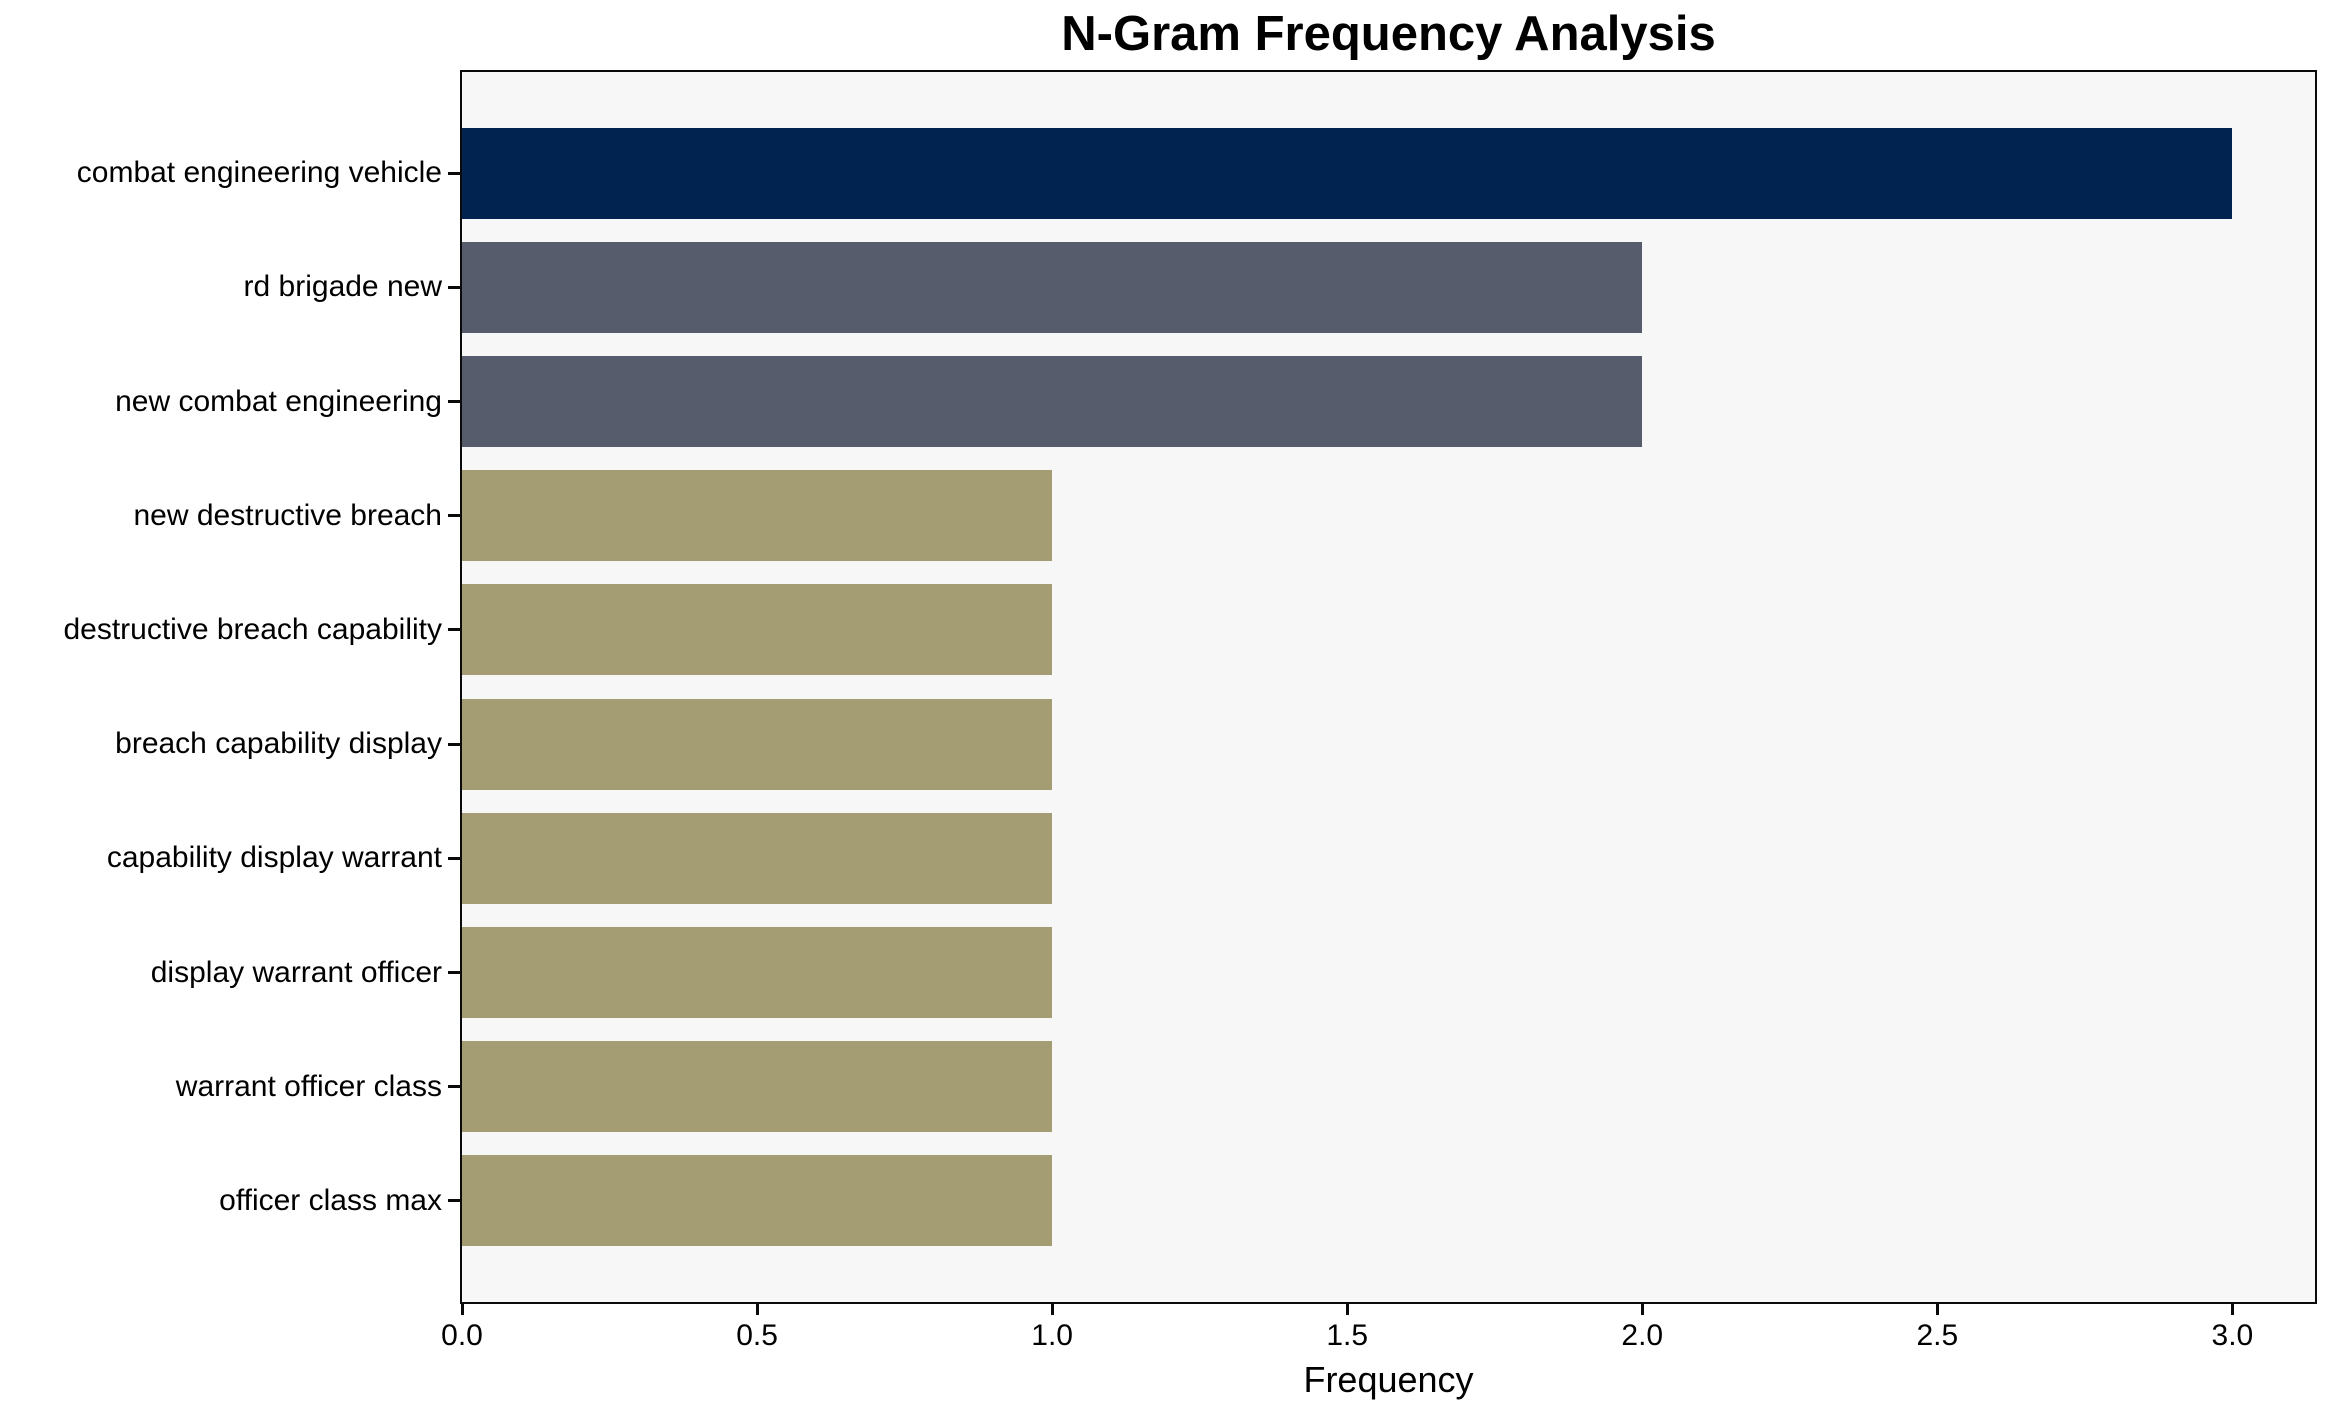 This screenshot has height=1414, width=2340. I want to click on x-tick-label-5: 2.5, so click(1937, 1335).